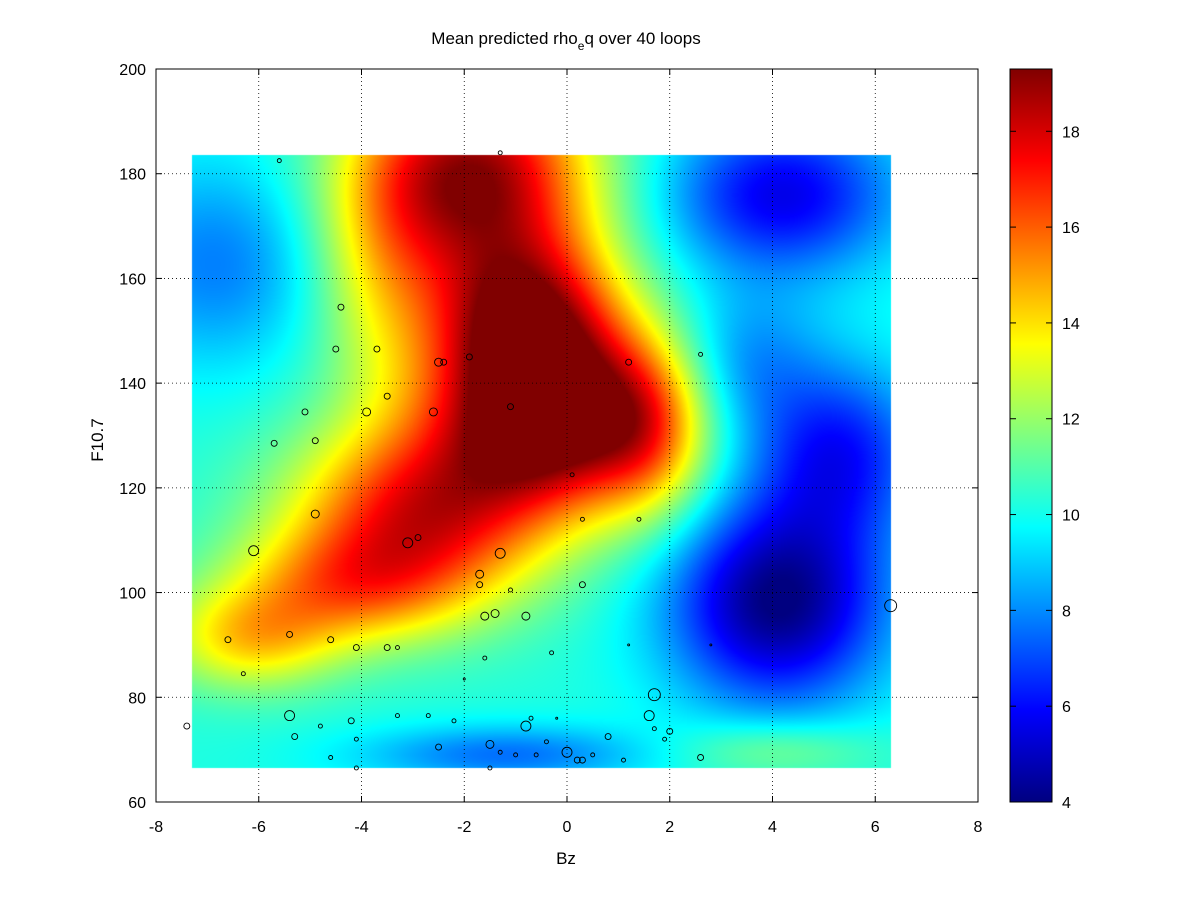 This screenshot has height=900, width=1200. Describe the element at coordinates (1071, 516) in the screenshot. I see `colorbar-tick-label: 10` at that location.